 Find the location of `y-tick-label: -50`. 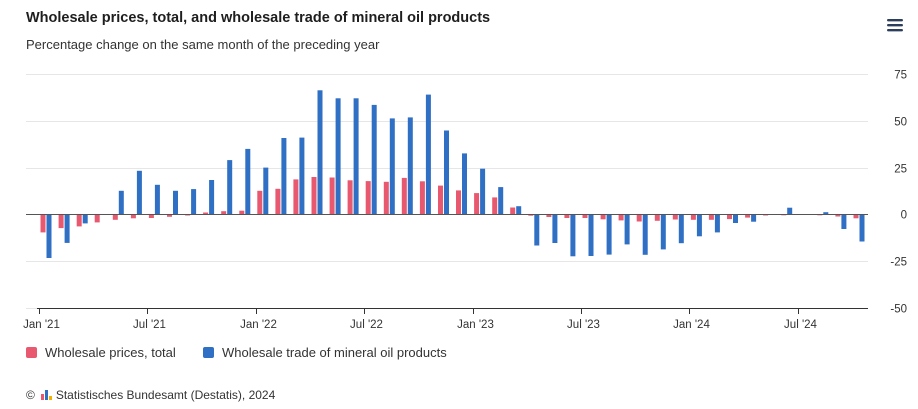

y-tick-label: -50 is located at coordinates (898, 310).